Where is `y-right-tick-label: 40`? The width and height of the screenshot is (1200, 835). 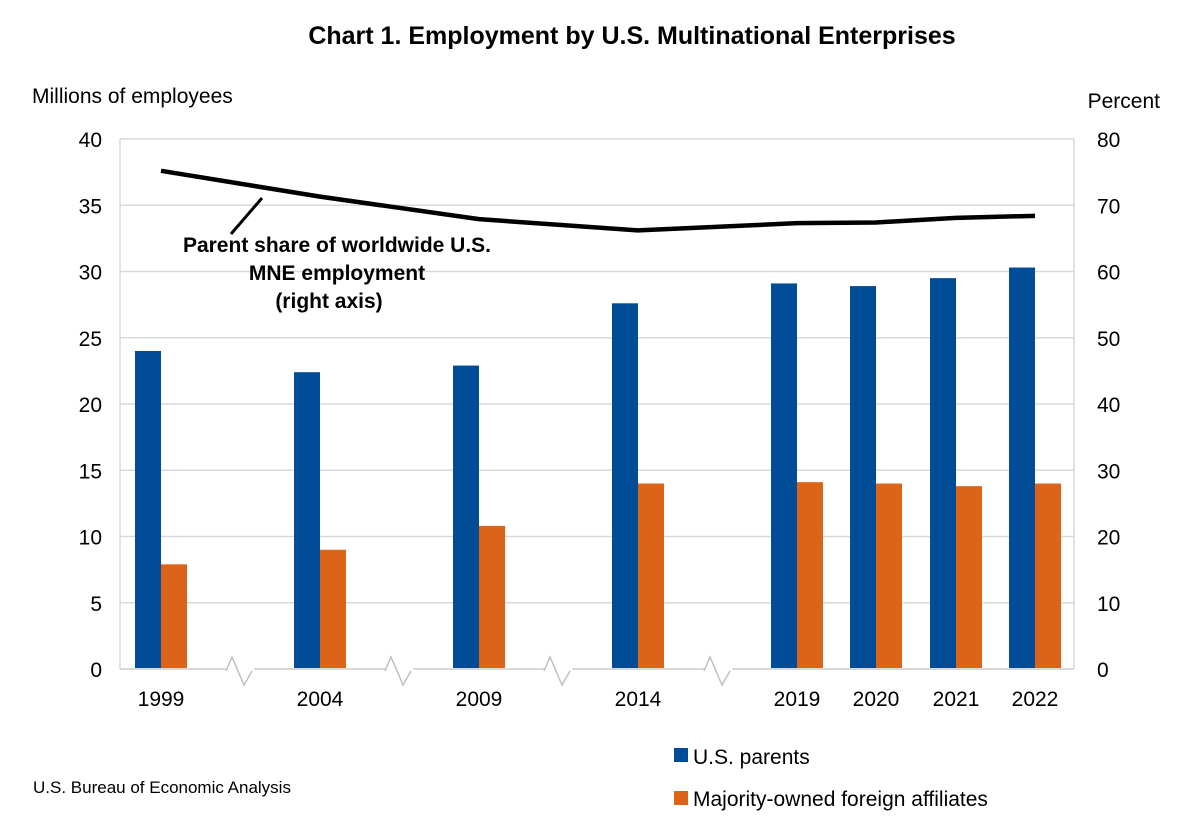 y-right-tick-label: 40 is located at coordinates (1108, 405).